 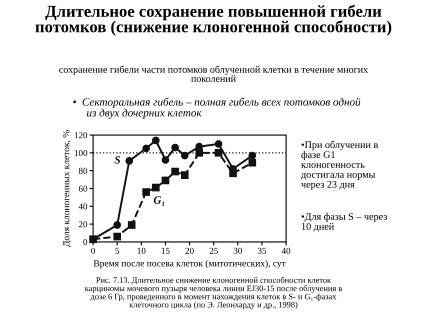 I want to click on series-label: S, so click(x=117, y=160).